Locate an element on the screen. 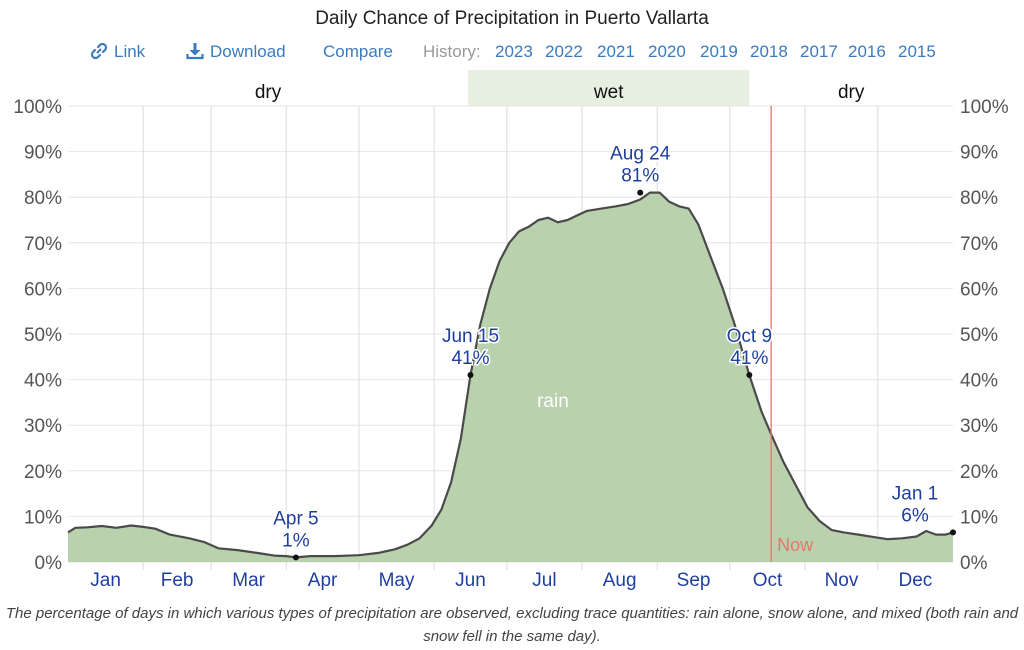 This screenshot has height=650, width=1024. y-tick-label-right: 60% is located at coordinates (979, 289).